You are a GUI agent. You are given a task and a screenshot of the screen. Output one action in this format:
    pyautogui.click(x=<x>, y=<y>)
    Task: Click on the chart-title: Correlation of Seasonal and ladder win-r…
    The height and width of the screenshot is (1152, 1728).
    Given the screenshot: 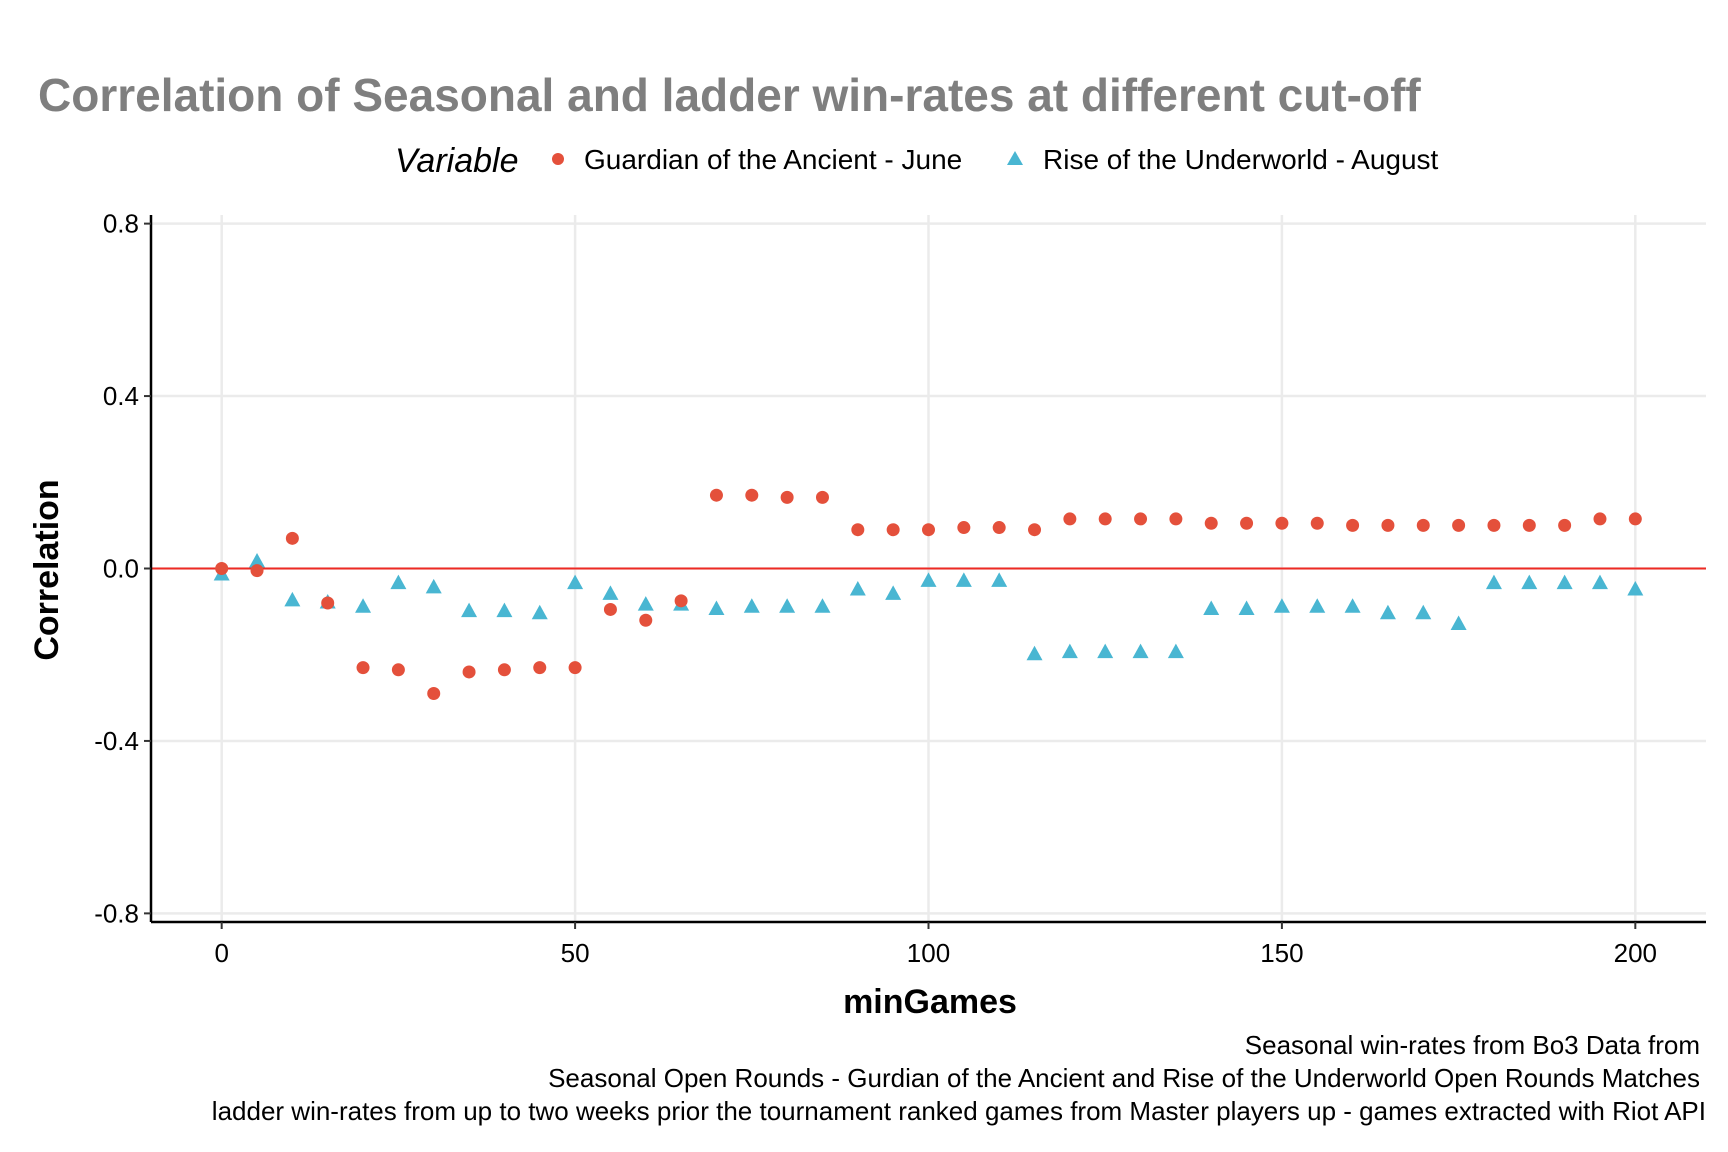 What is the action you would take?
    pyautogui.click(x=729, y=95)
    